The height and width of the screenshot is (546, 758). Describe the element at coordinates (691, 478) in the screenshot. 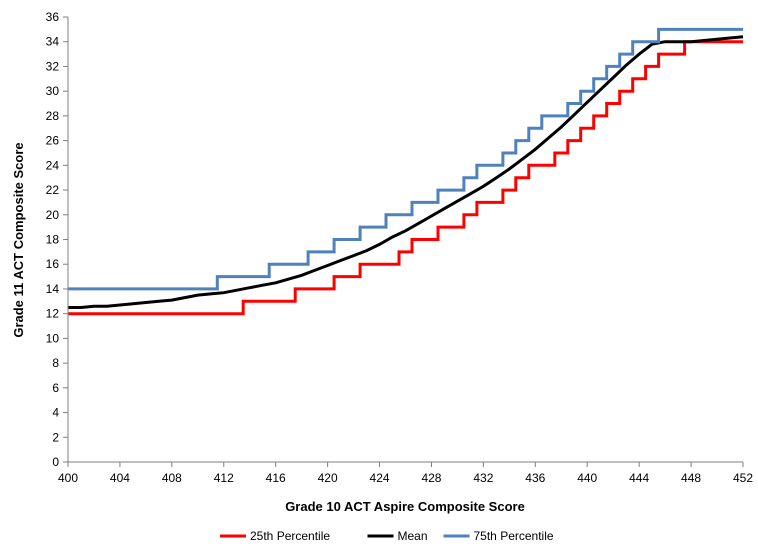

I see `x-tick-label: 448` at that location.